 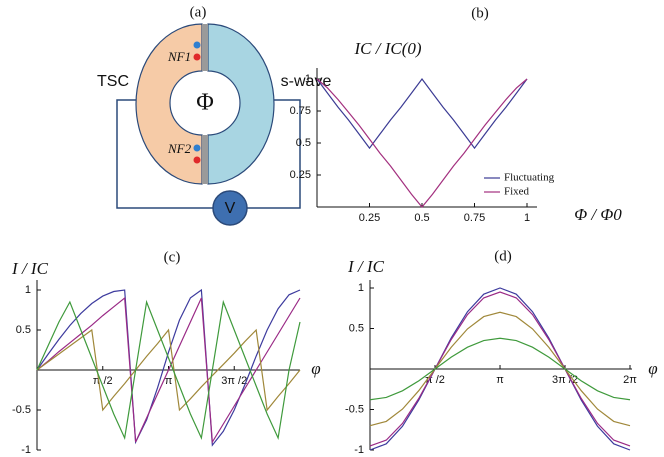 I want to click on y-tick-label: 0.75, so click(x=300, y=111).